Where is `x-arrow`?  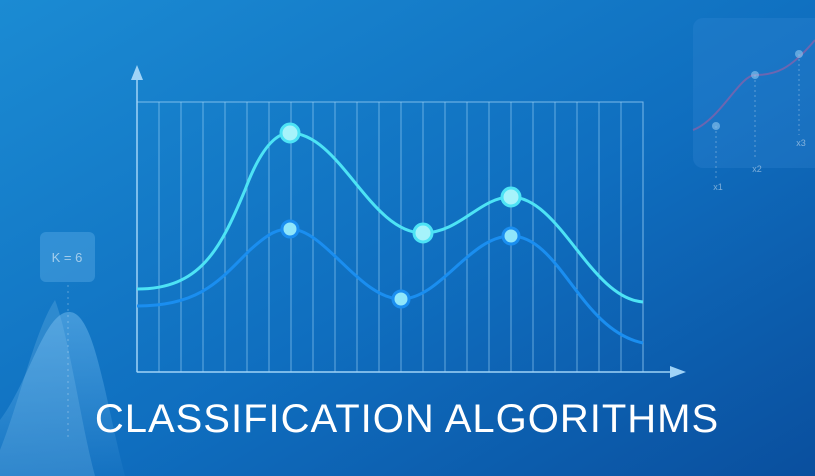
x-arrow is located at coordinates (678, 372).